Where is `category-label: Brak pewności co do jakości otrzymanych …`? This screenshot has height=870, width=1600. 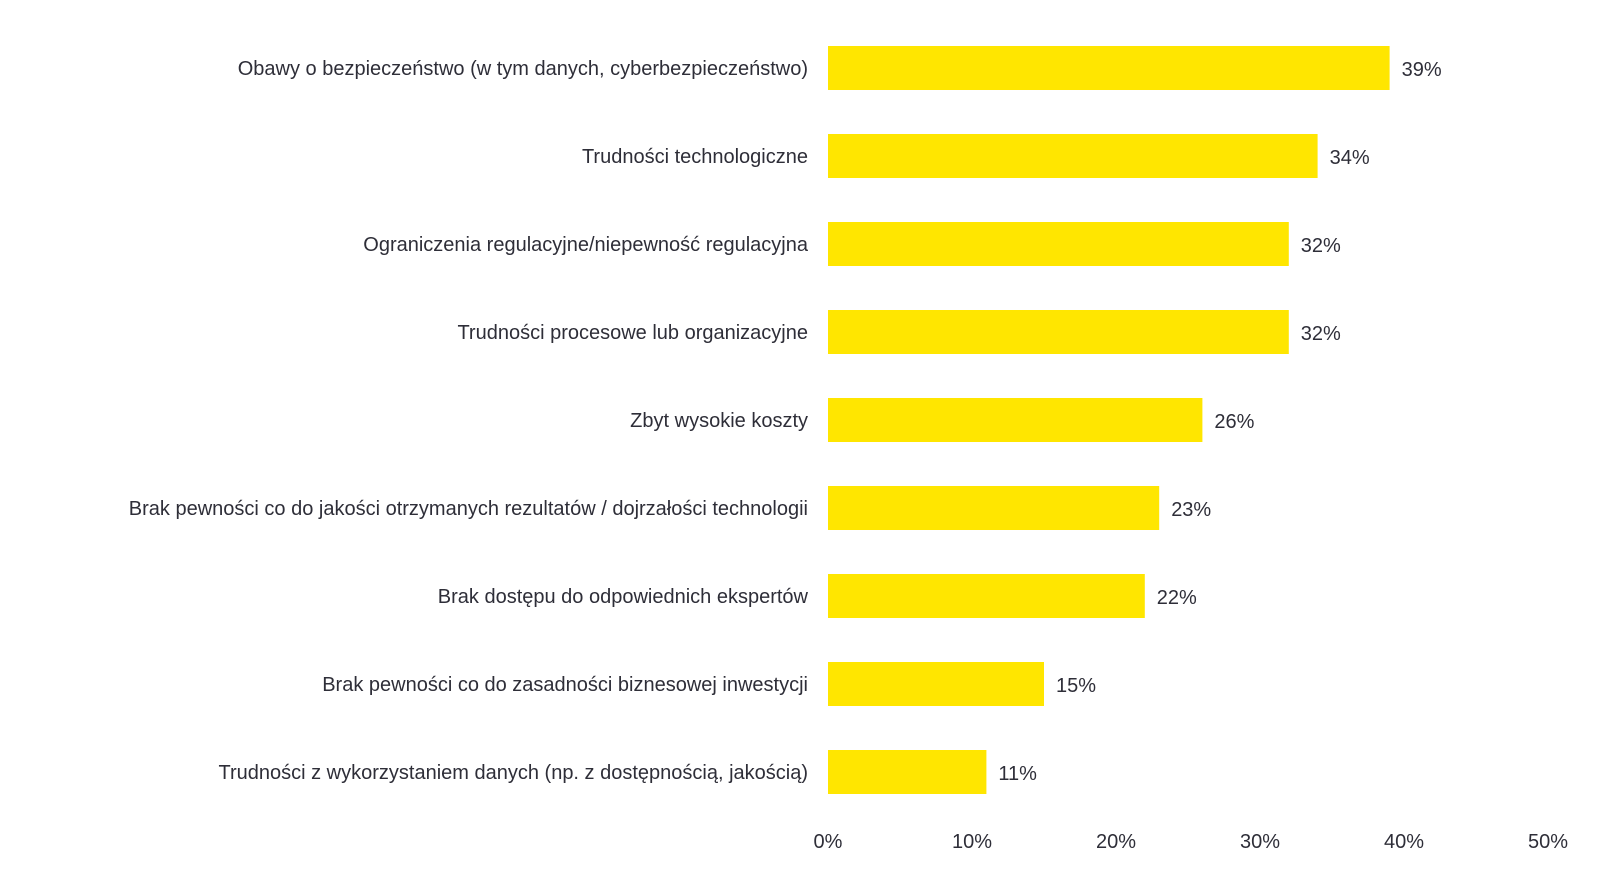 category-label: Brak pewności co do jakości otrzymanych … is located at coordinates (468, 509).